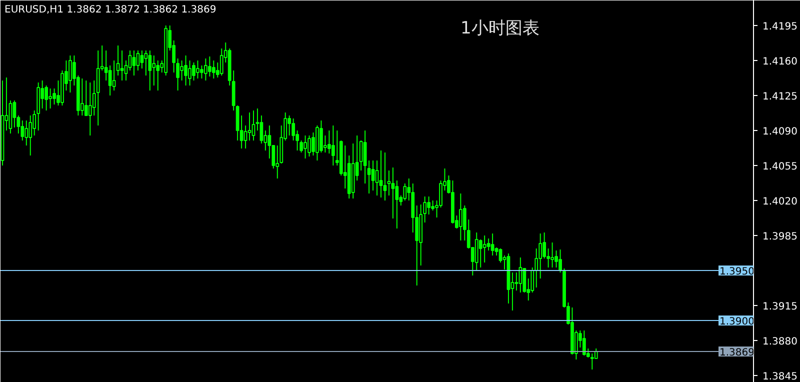 Image resolution: width=800 pixels, height=382 pixels. I want to click on y-tick-label: 1.3845, so click(780, 377).